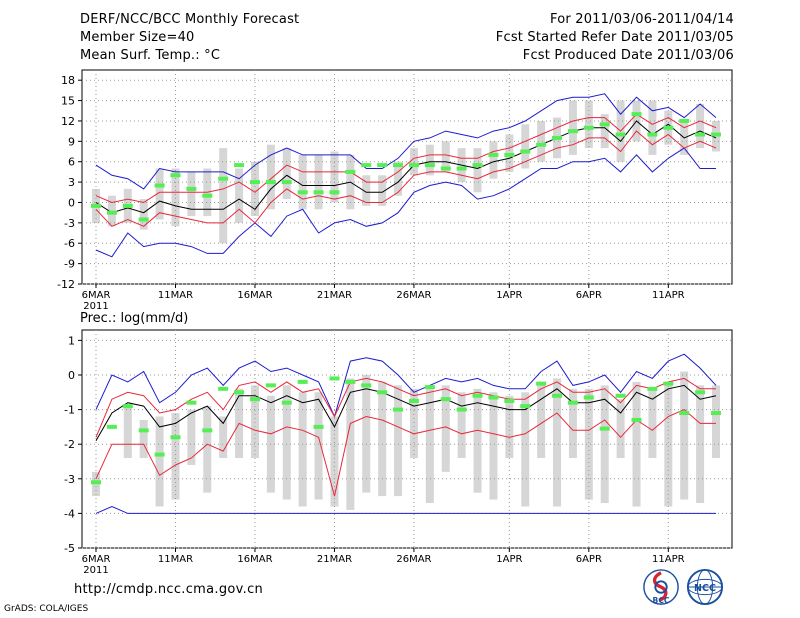 The width and height of the screenshot is (800, 618). Describe the element at coordinates (71, 340) in the screenshot. I see `y-tick-label: 1` at that location.